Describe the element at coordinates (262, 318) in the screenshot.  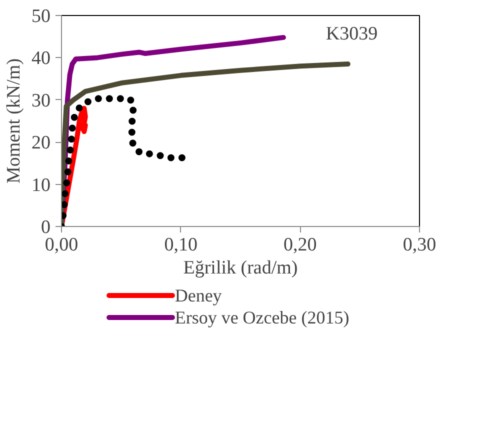
I see `legend-label: Ersoy ve Ozcebe (2015)` at that location.